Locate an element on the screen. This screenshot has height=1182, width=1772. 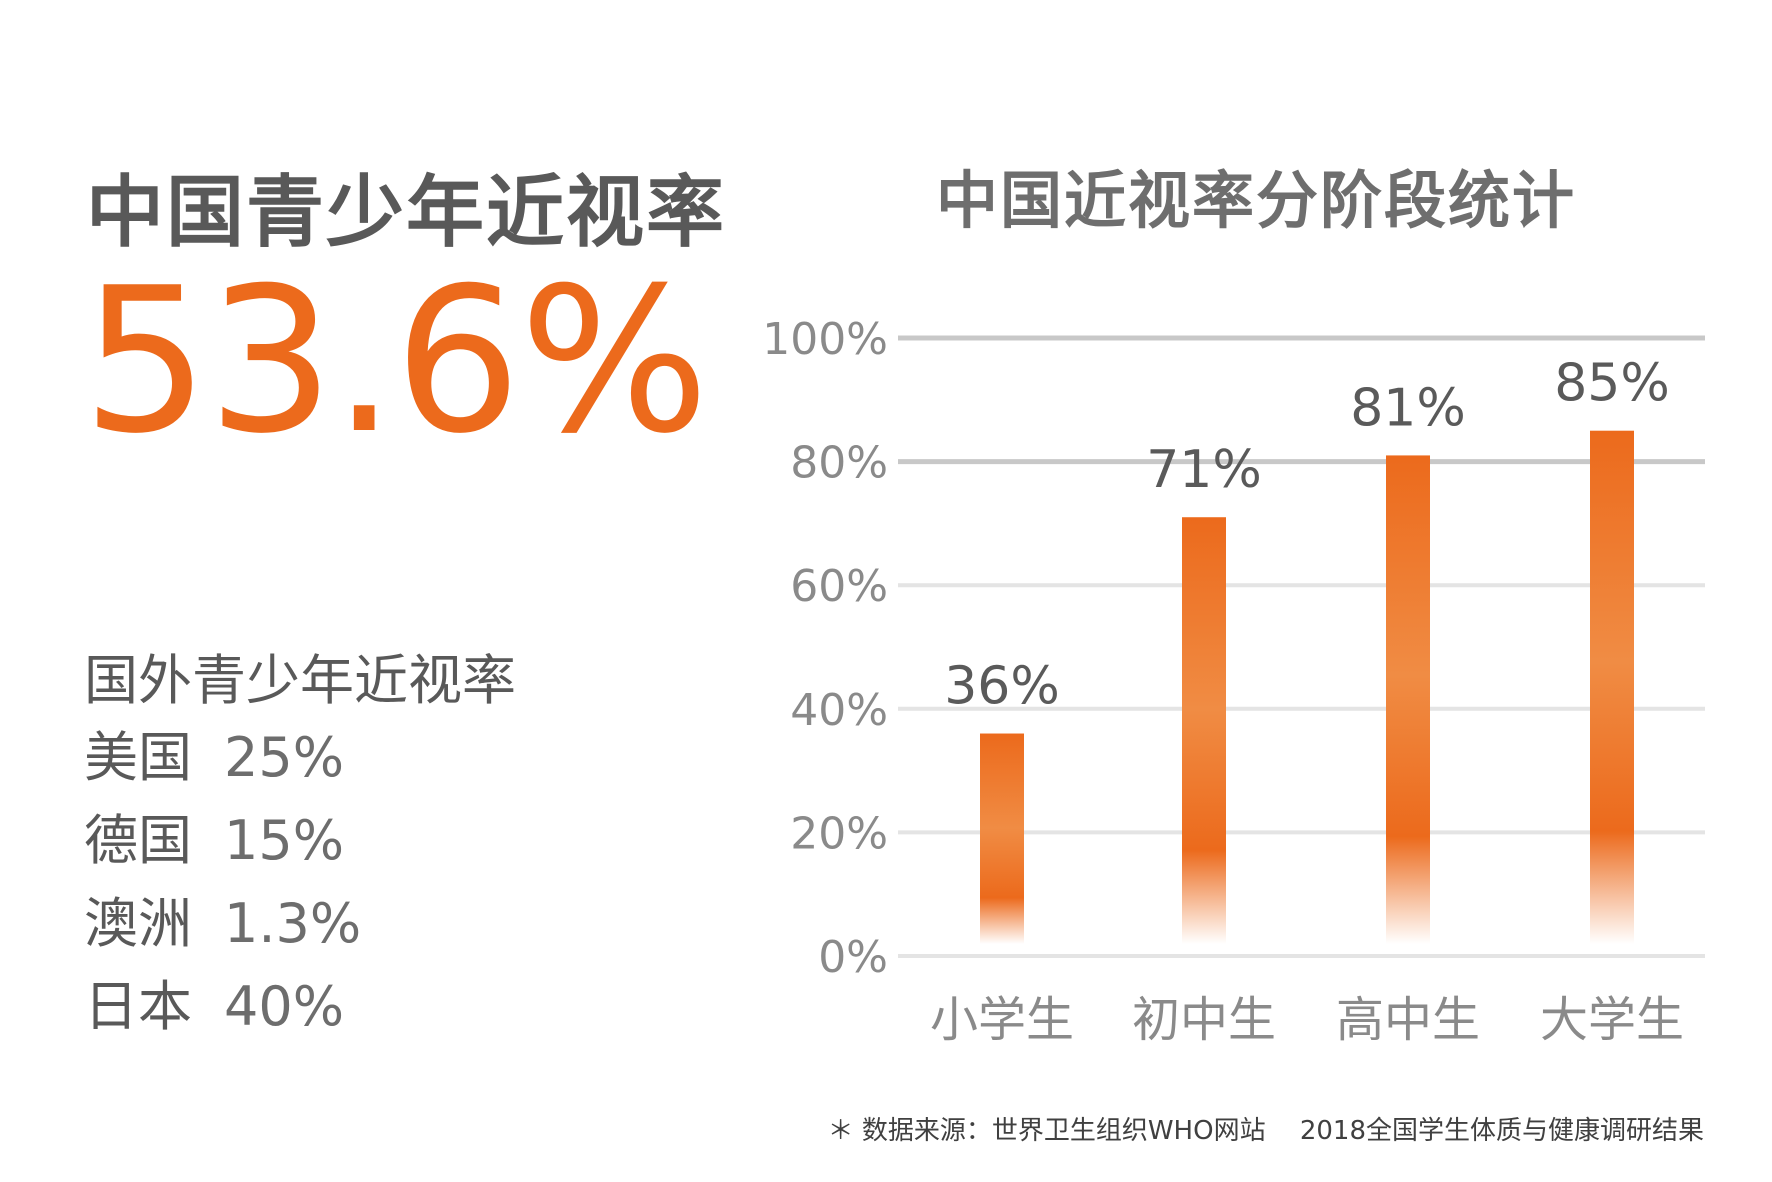
data-label: 36% is located at coordinates (1002, 687).